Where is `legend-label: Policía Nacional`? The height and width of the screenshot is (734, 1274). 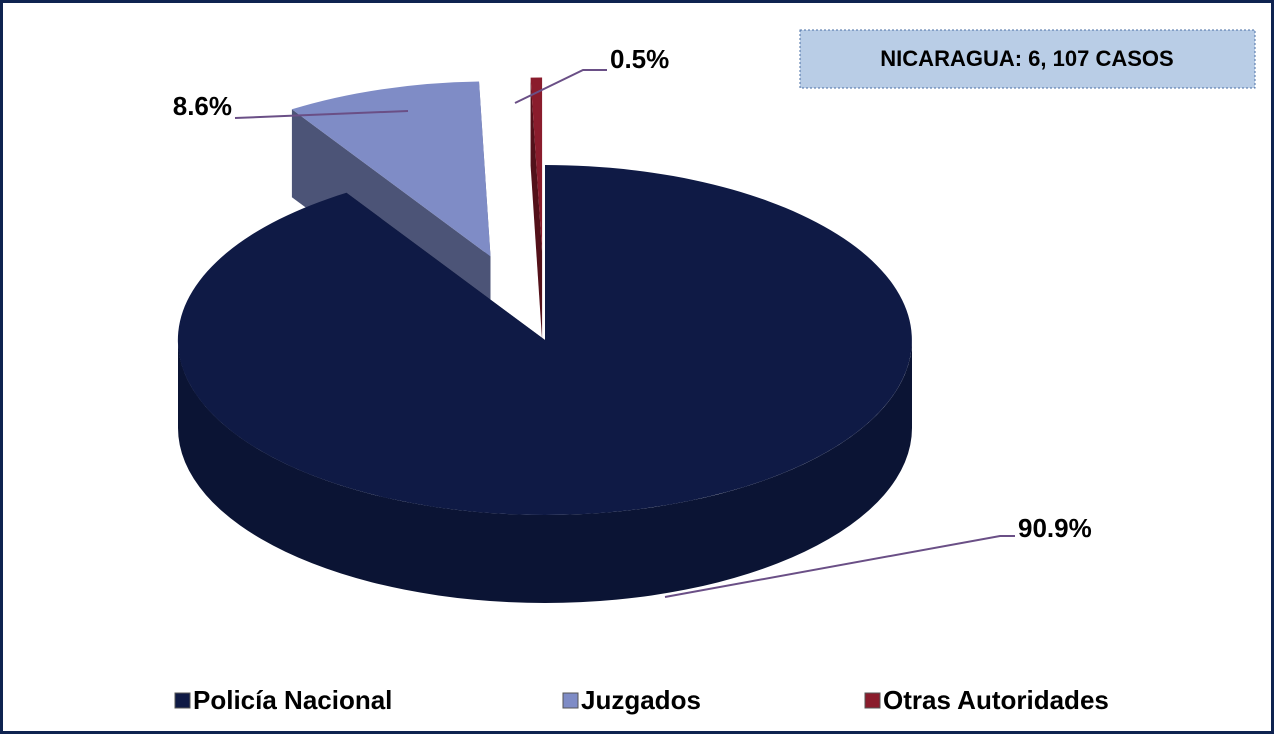
legend-label: Policía Nacional is located at coordinates (292, 700).